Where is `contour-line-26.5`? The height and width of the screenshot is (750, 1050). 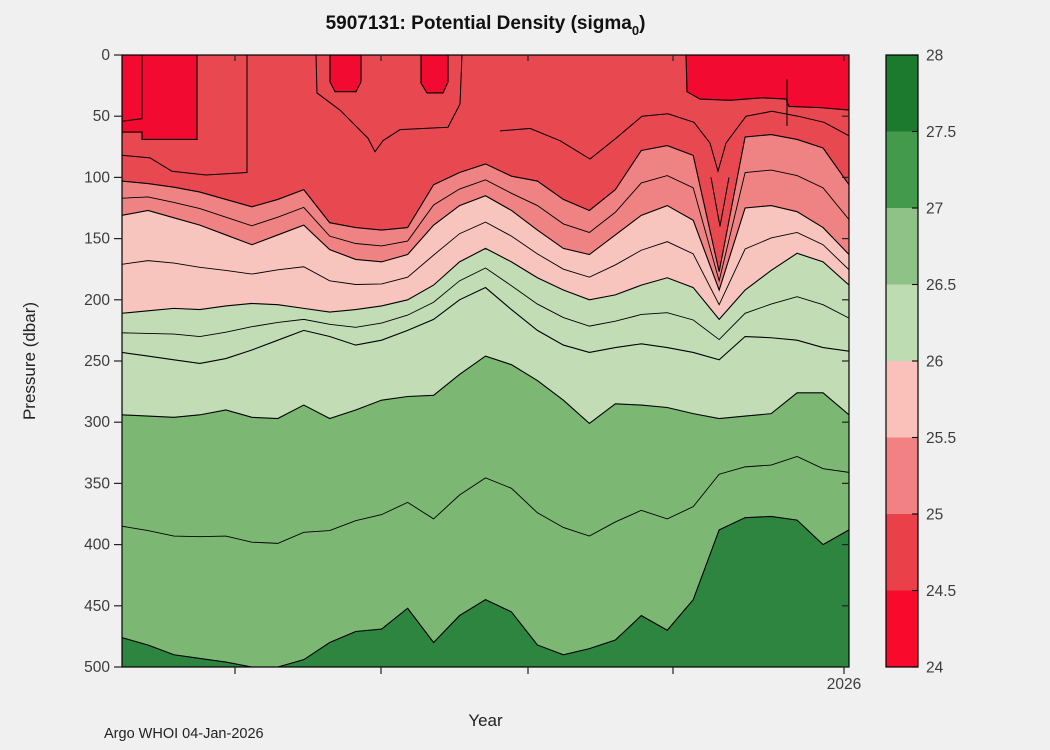
contour-line-26.5 is located at coordinates (485, 325).